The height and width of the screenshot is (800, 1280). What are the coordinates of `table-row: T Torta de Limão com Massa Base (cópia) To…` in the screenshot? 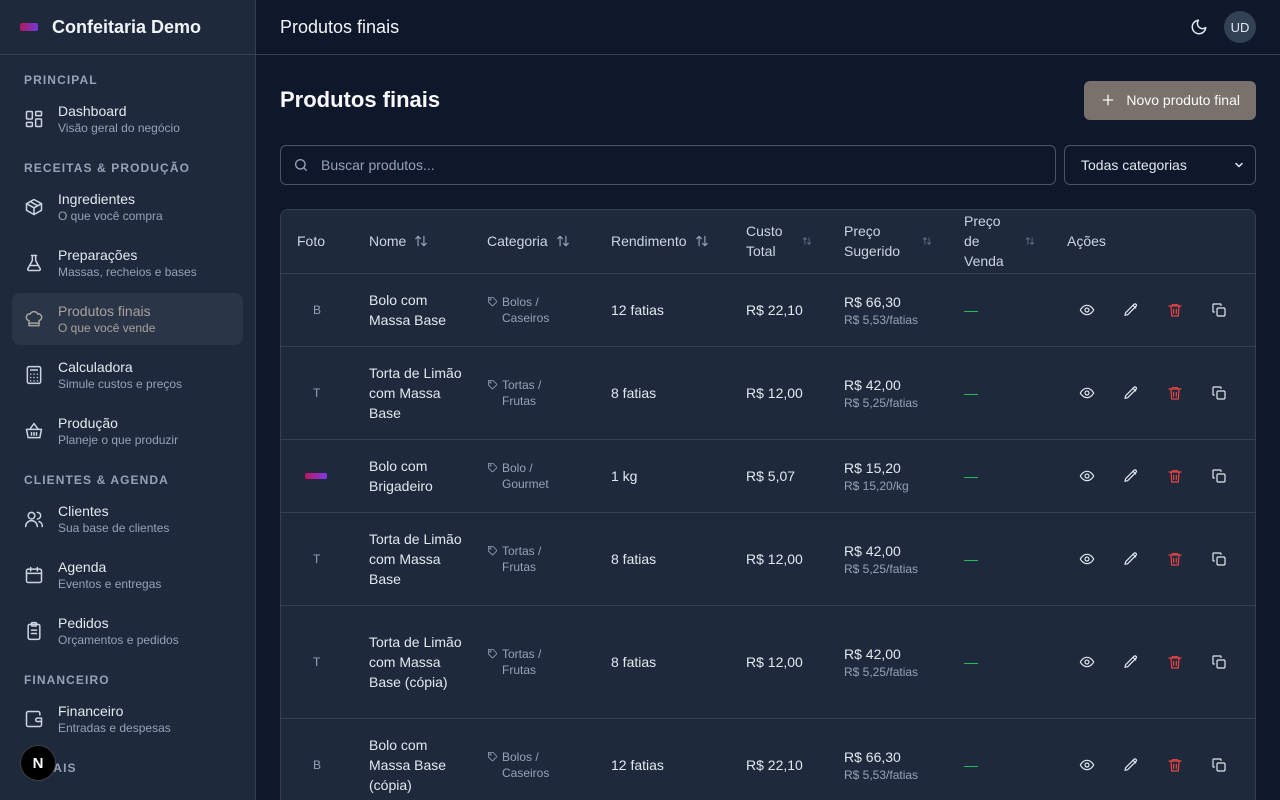 It's located at (768, 662).